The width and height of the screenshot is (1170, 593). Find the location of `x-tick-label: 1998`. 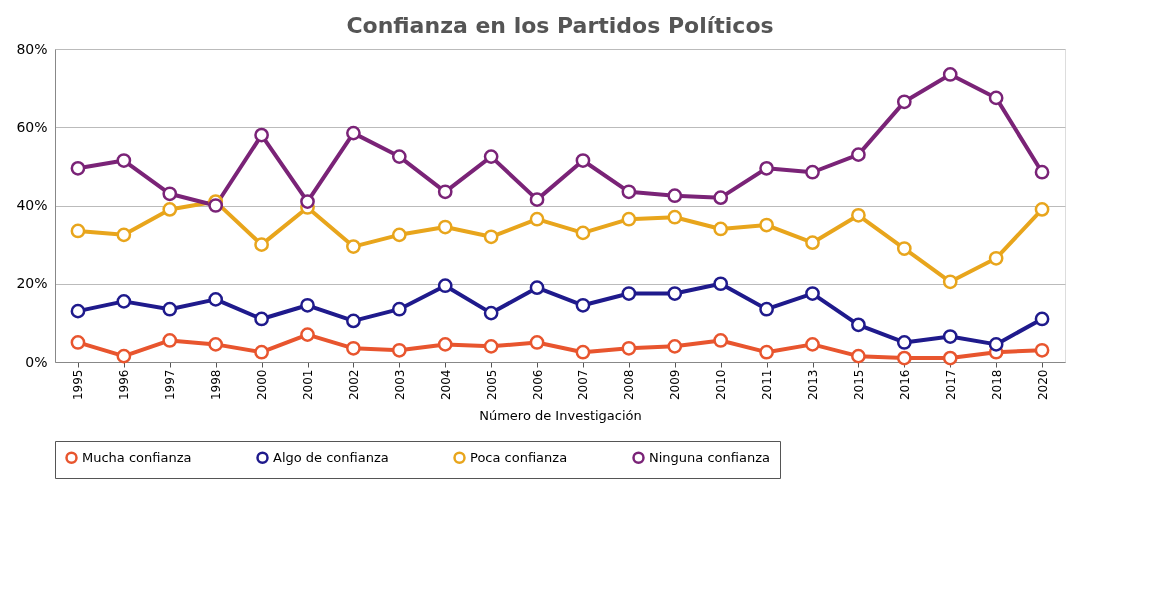

x-tick-label: 1998 is located at coordinates (216, 385).